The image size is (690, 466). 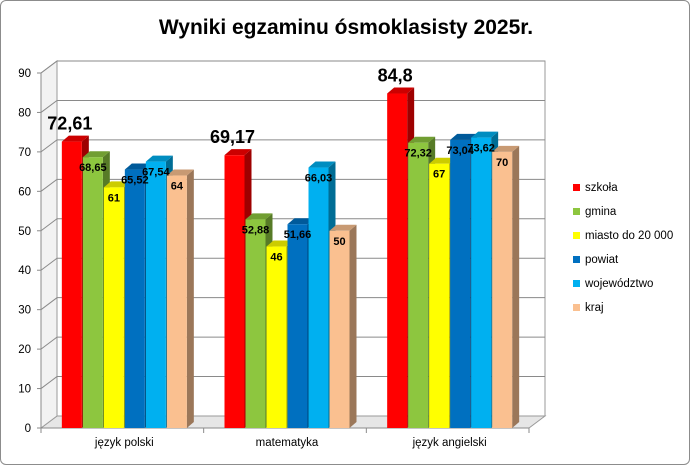 What do you see at coordinates (24, 311) in the screenshot?
I see `y-tick-label: 30` at bounding box center [24, 311].